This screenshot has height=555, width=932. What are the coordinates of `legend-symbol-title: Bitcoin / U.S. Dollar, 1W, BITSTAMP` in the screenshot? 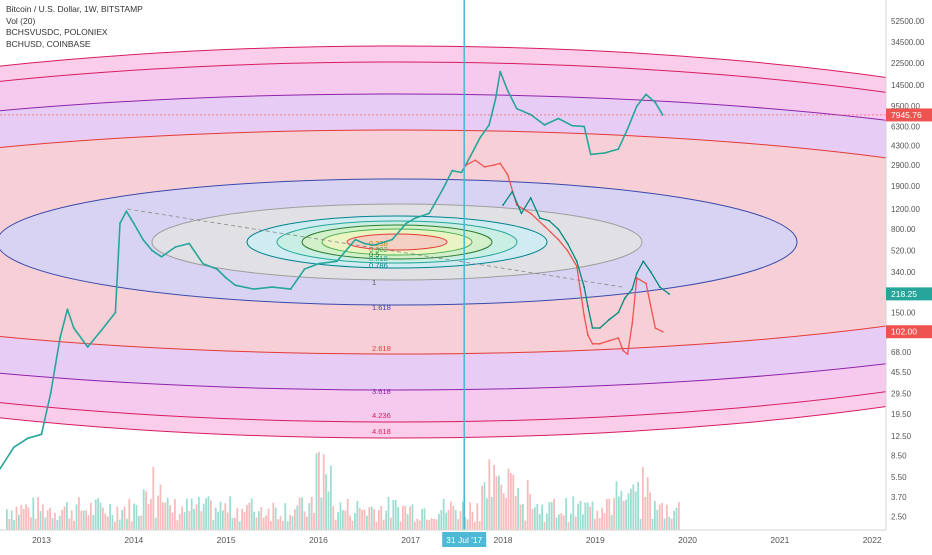 It's located at (74, 9).